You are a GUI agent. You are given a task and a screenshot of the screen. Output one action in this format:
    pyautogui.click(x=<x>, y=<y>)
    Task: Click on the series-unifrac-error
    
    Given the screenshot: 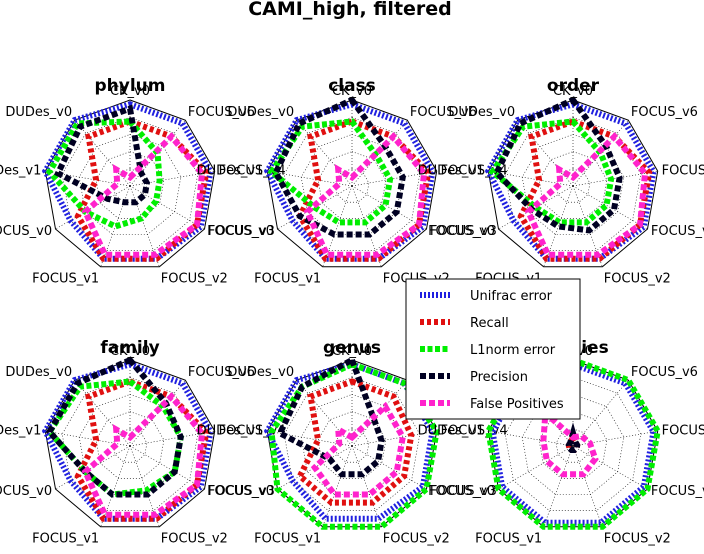 What is the action you would take?
    pyautogui.click(x=349, y=441)
    